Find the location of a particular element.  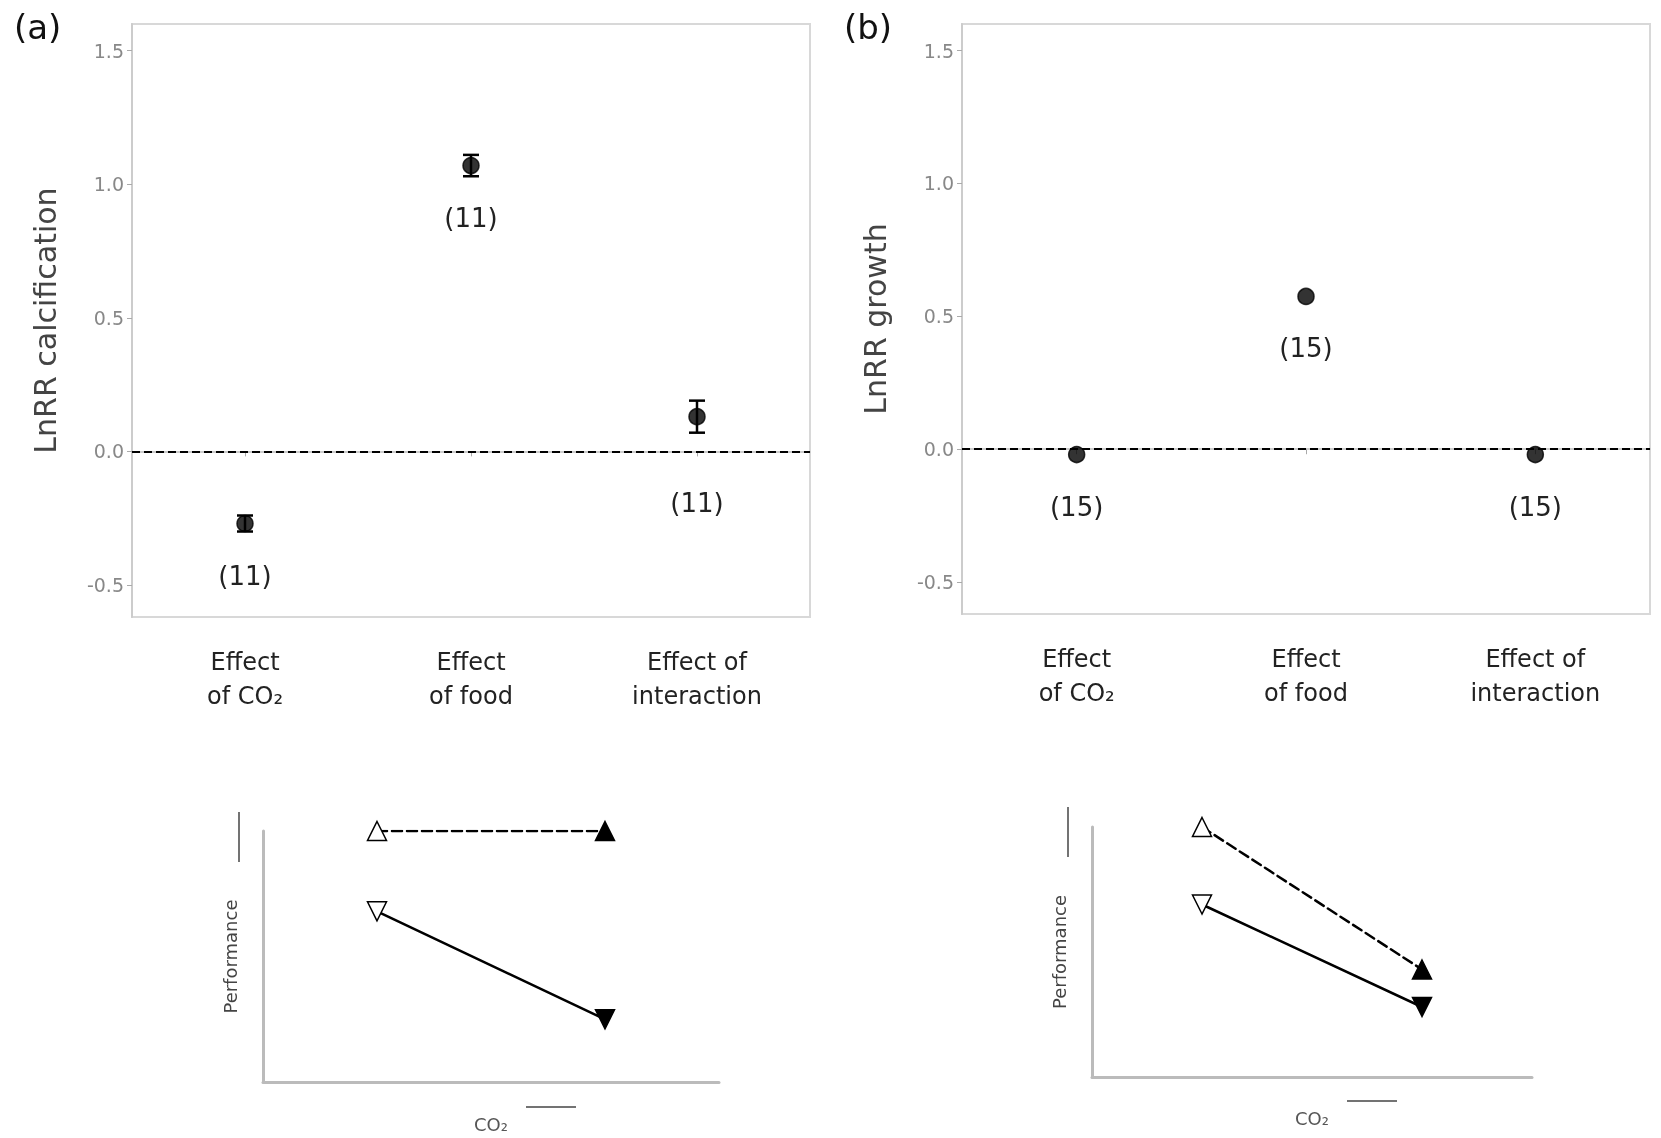

chart-title: (a) is located at coordinates (38, 27).